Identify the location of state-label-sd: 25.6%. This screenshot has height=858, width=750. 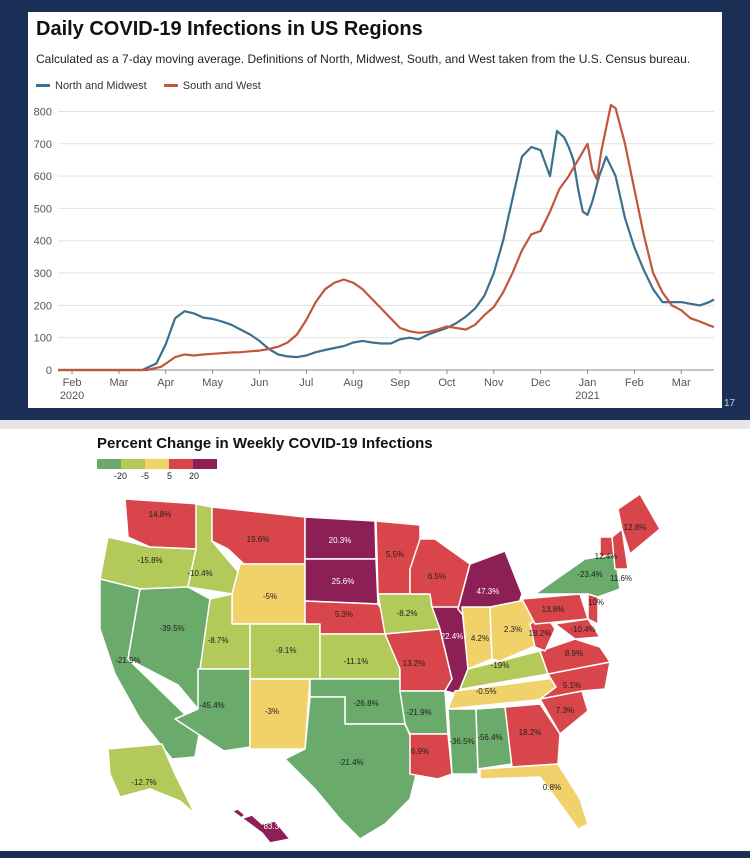
(343, 581).